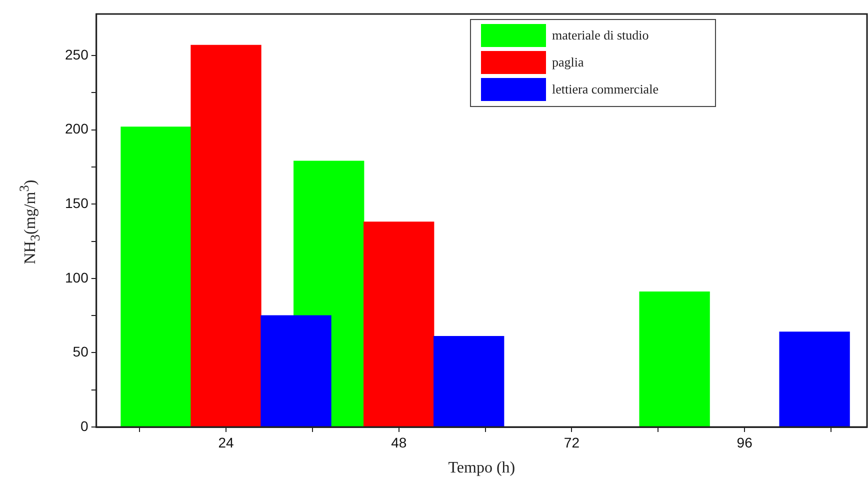 This screenshot has width=868, height=486. Describe the element at coordinates (84, 426) in the screenshot. I see `y-tick-label: 0` at that location.